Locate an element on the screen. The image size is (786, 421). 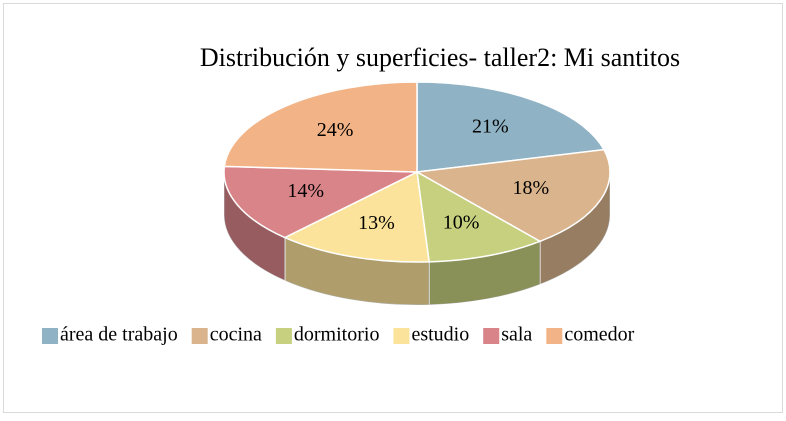
data-label: 14% is located at coordinates (305, 191).